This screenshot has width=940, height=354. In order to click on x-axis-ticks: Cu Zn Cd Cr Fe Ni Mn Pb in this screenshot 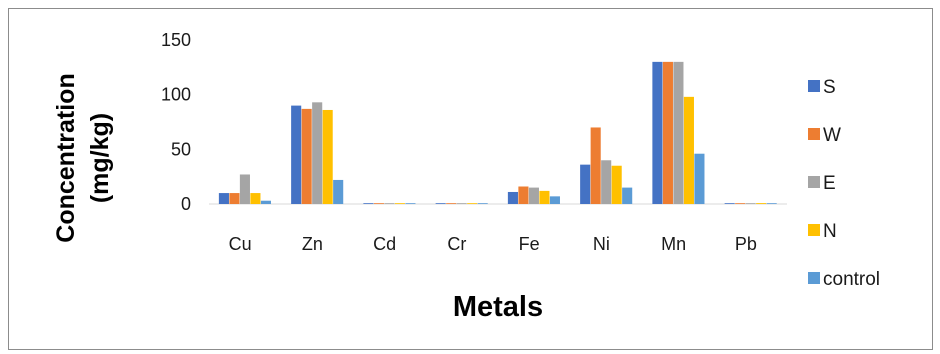, I will do `click(493, 244)`.